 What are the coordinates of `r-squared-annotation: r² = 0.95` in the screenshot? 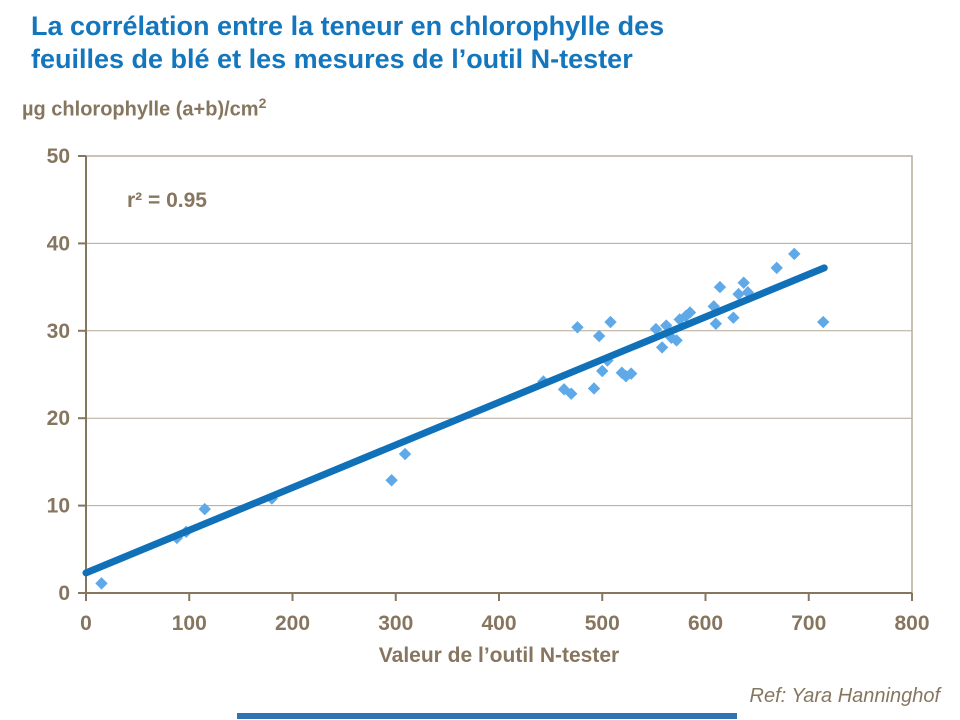 It's located at (167, 200).